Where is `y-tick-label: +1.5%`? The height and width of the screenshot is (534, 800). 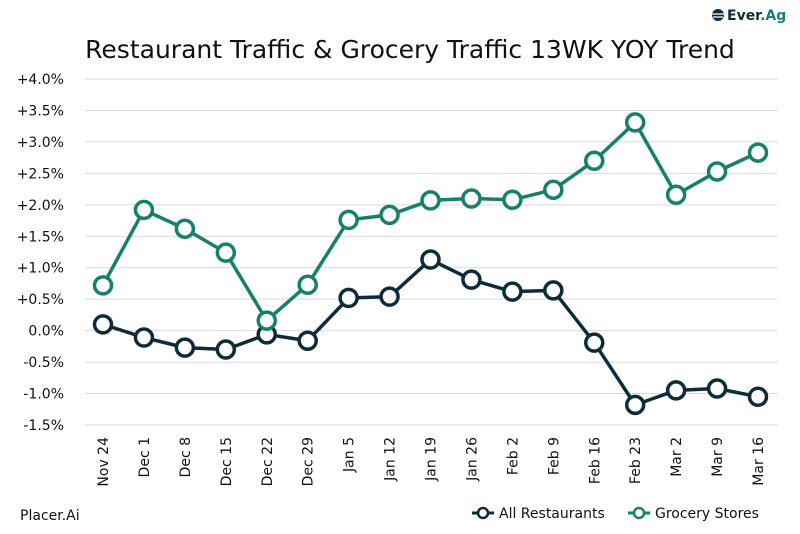
y-tick-label: +1.5% is located at coordinates (40, 237).